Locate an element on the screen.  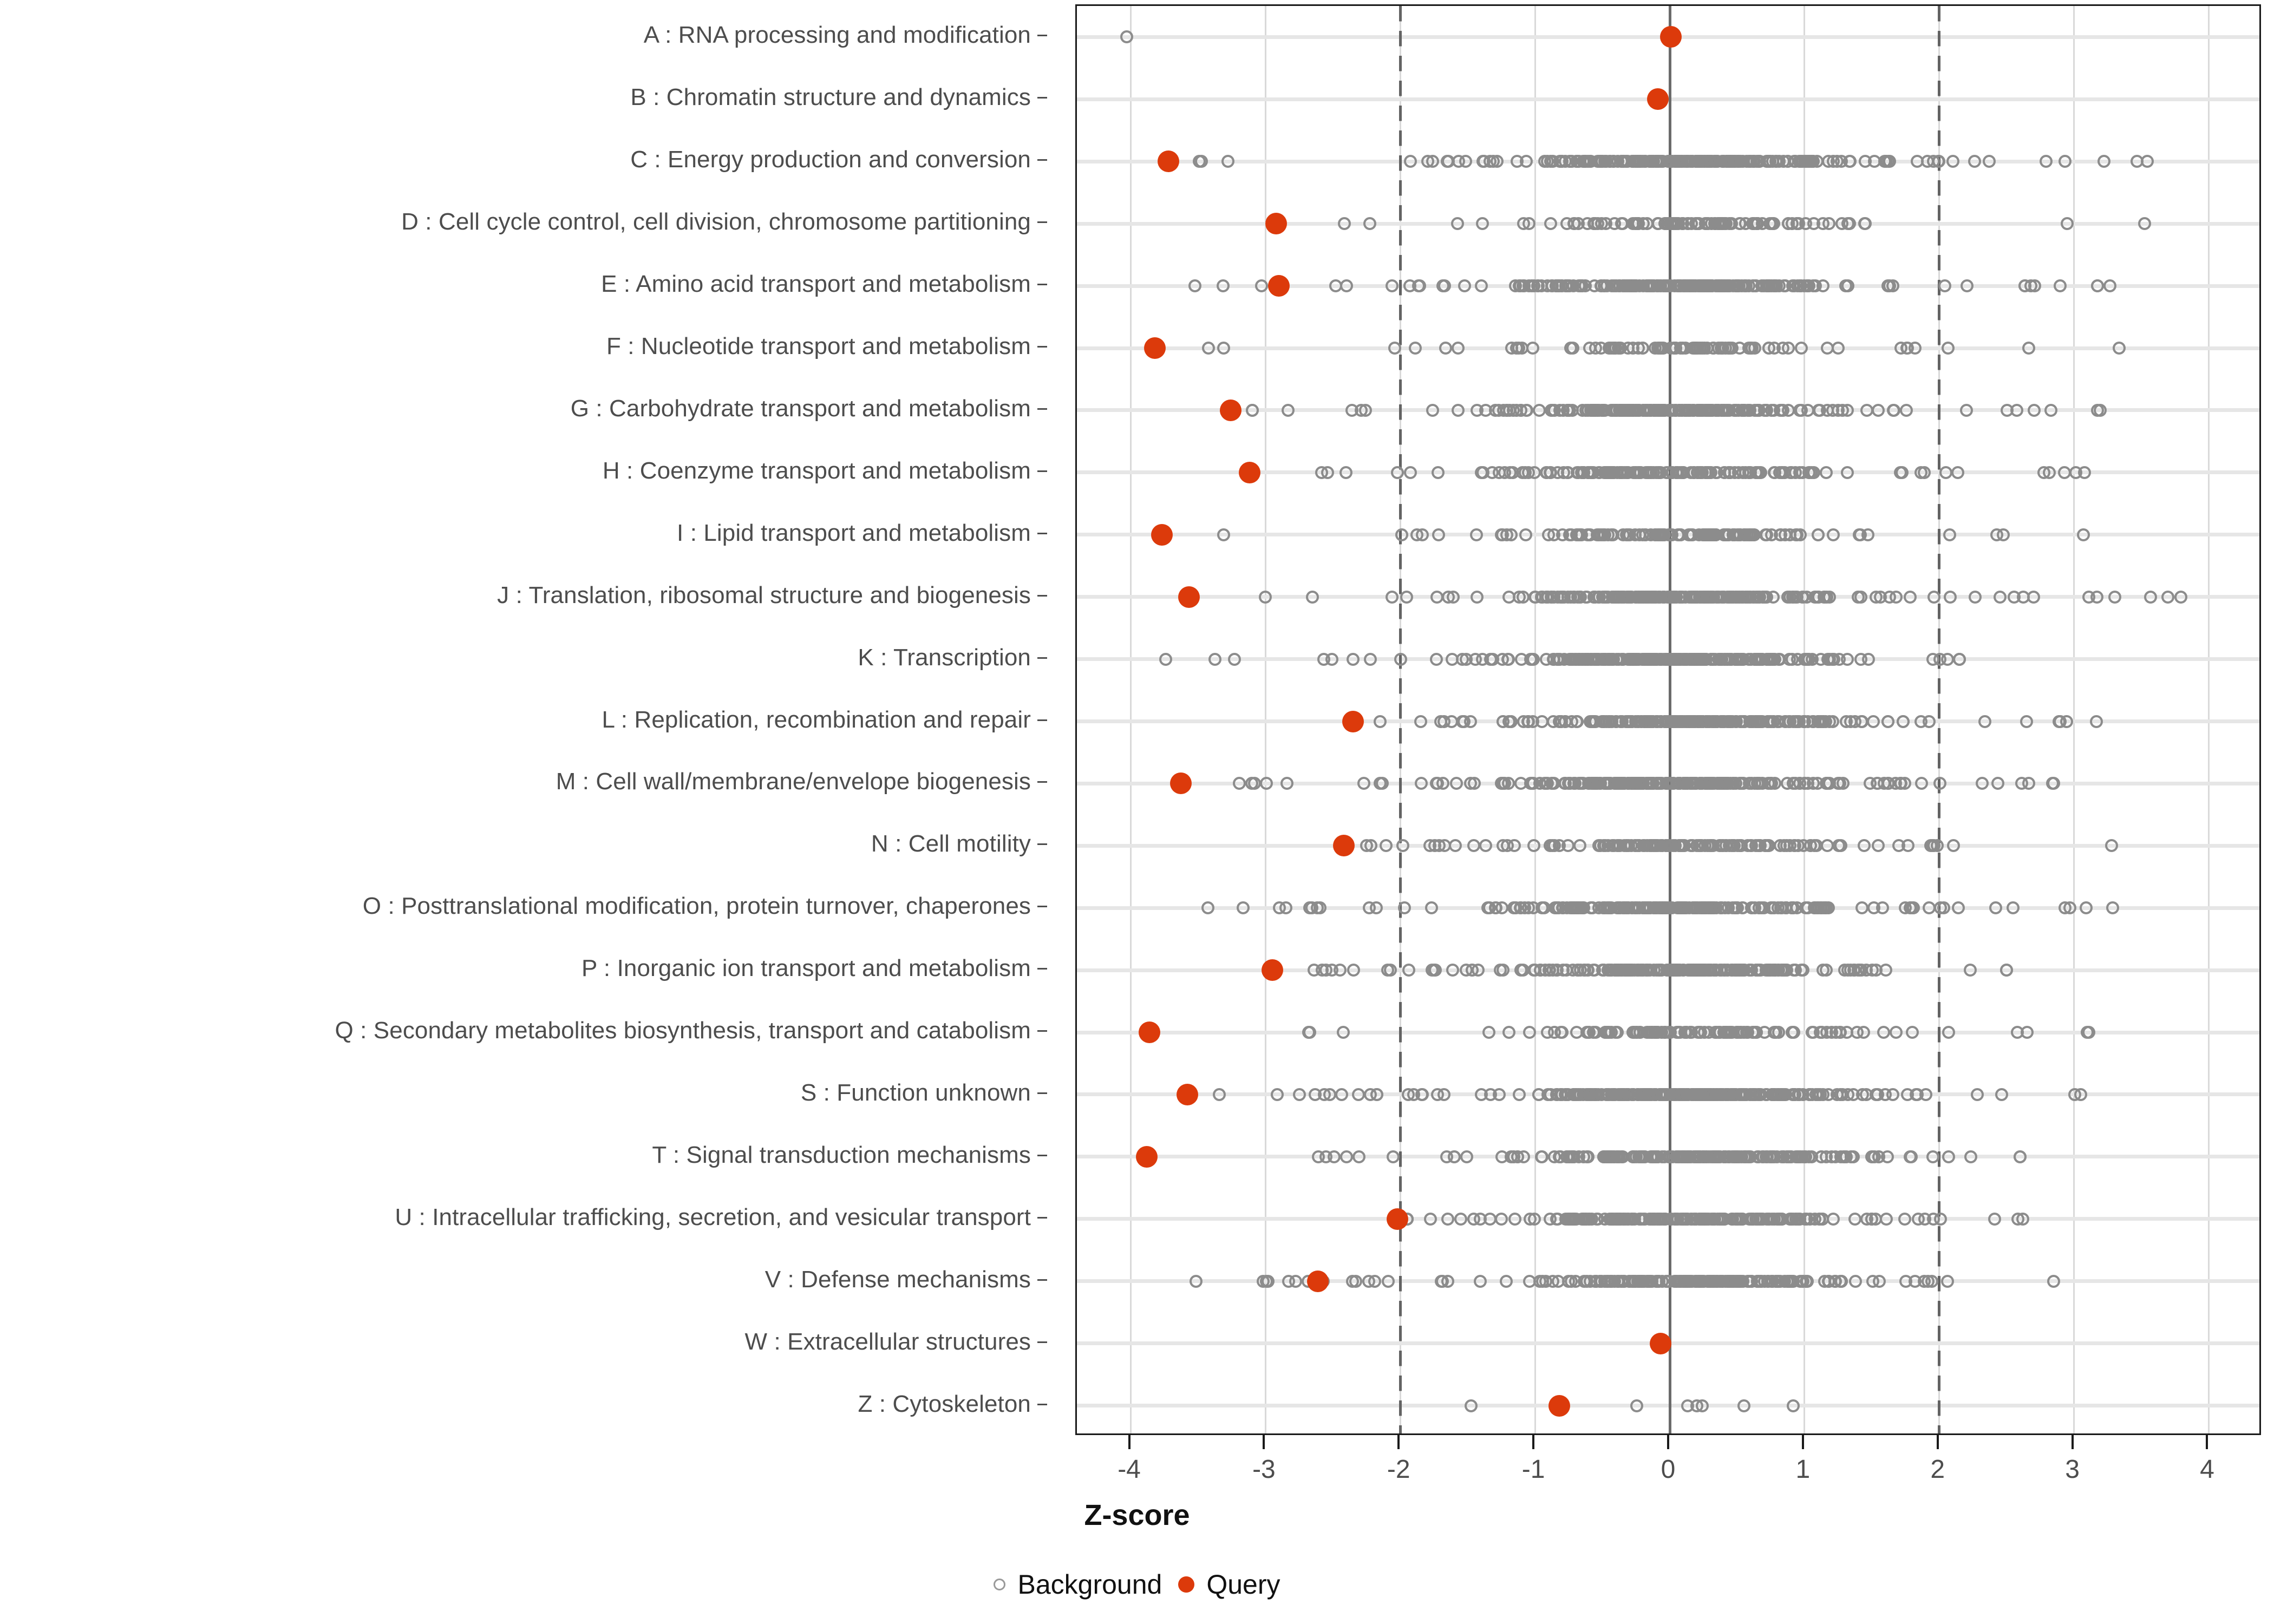
query-point is located at coordinates (1277, 224).